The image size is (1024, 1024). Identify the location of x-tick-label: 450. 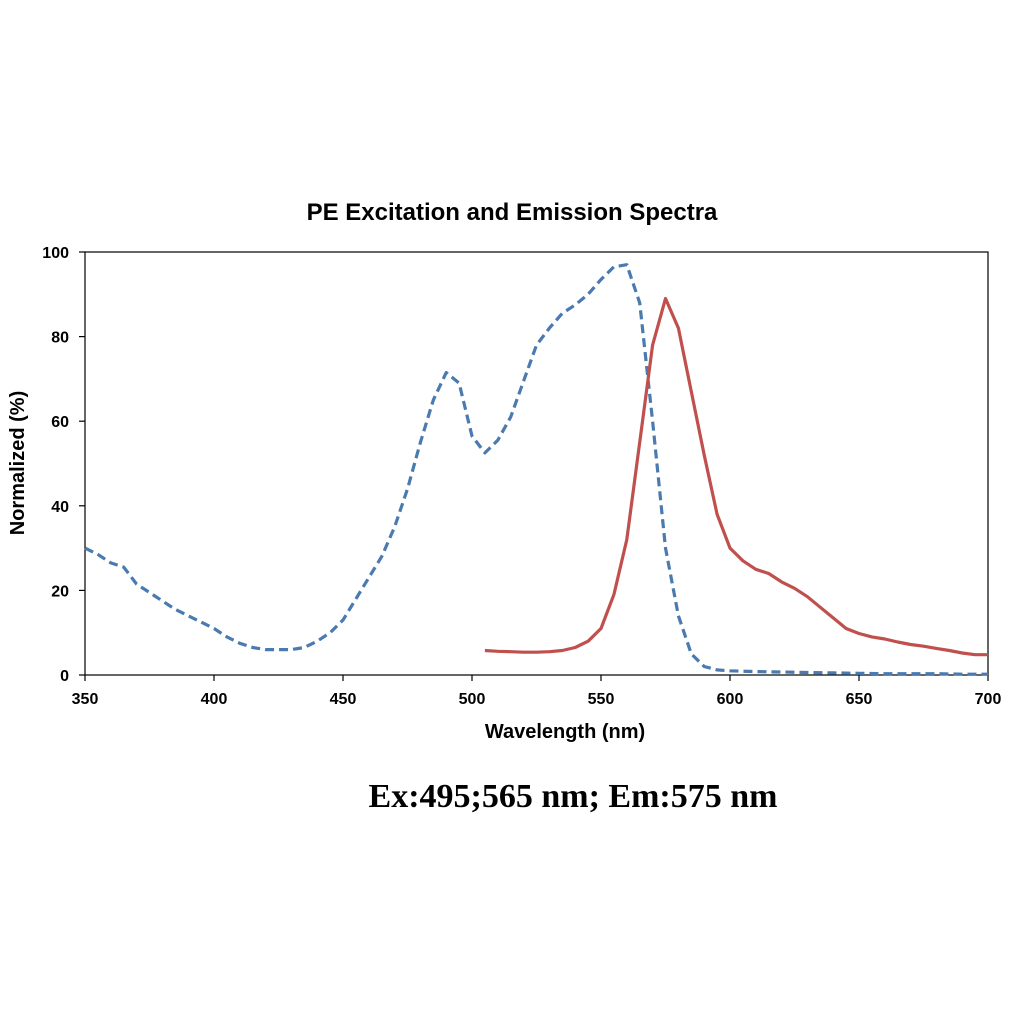
(343, 699).